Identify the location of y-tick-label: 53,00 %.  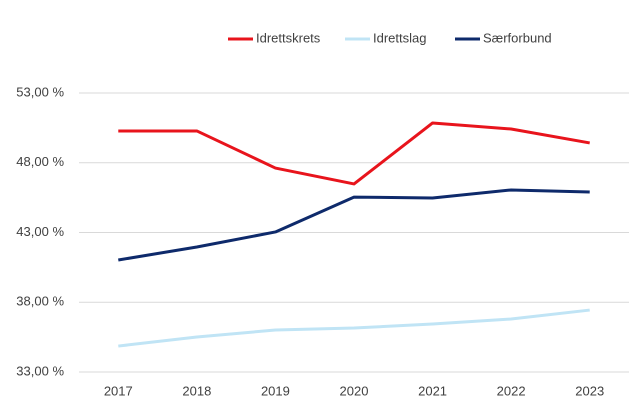
(40, 91).